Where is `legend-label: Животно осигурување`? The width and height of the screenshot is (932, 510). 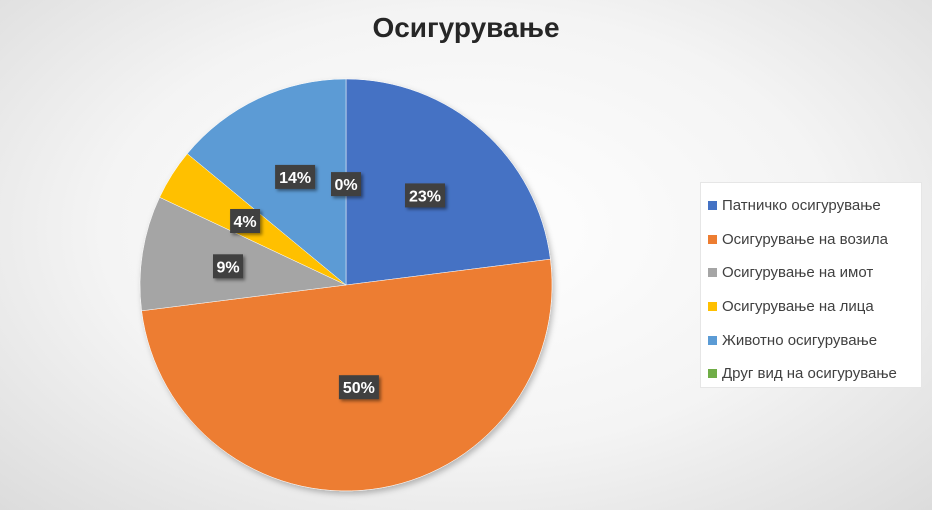
legend-label: Животно осигурување is located at coordinates (800, 340).